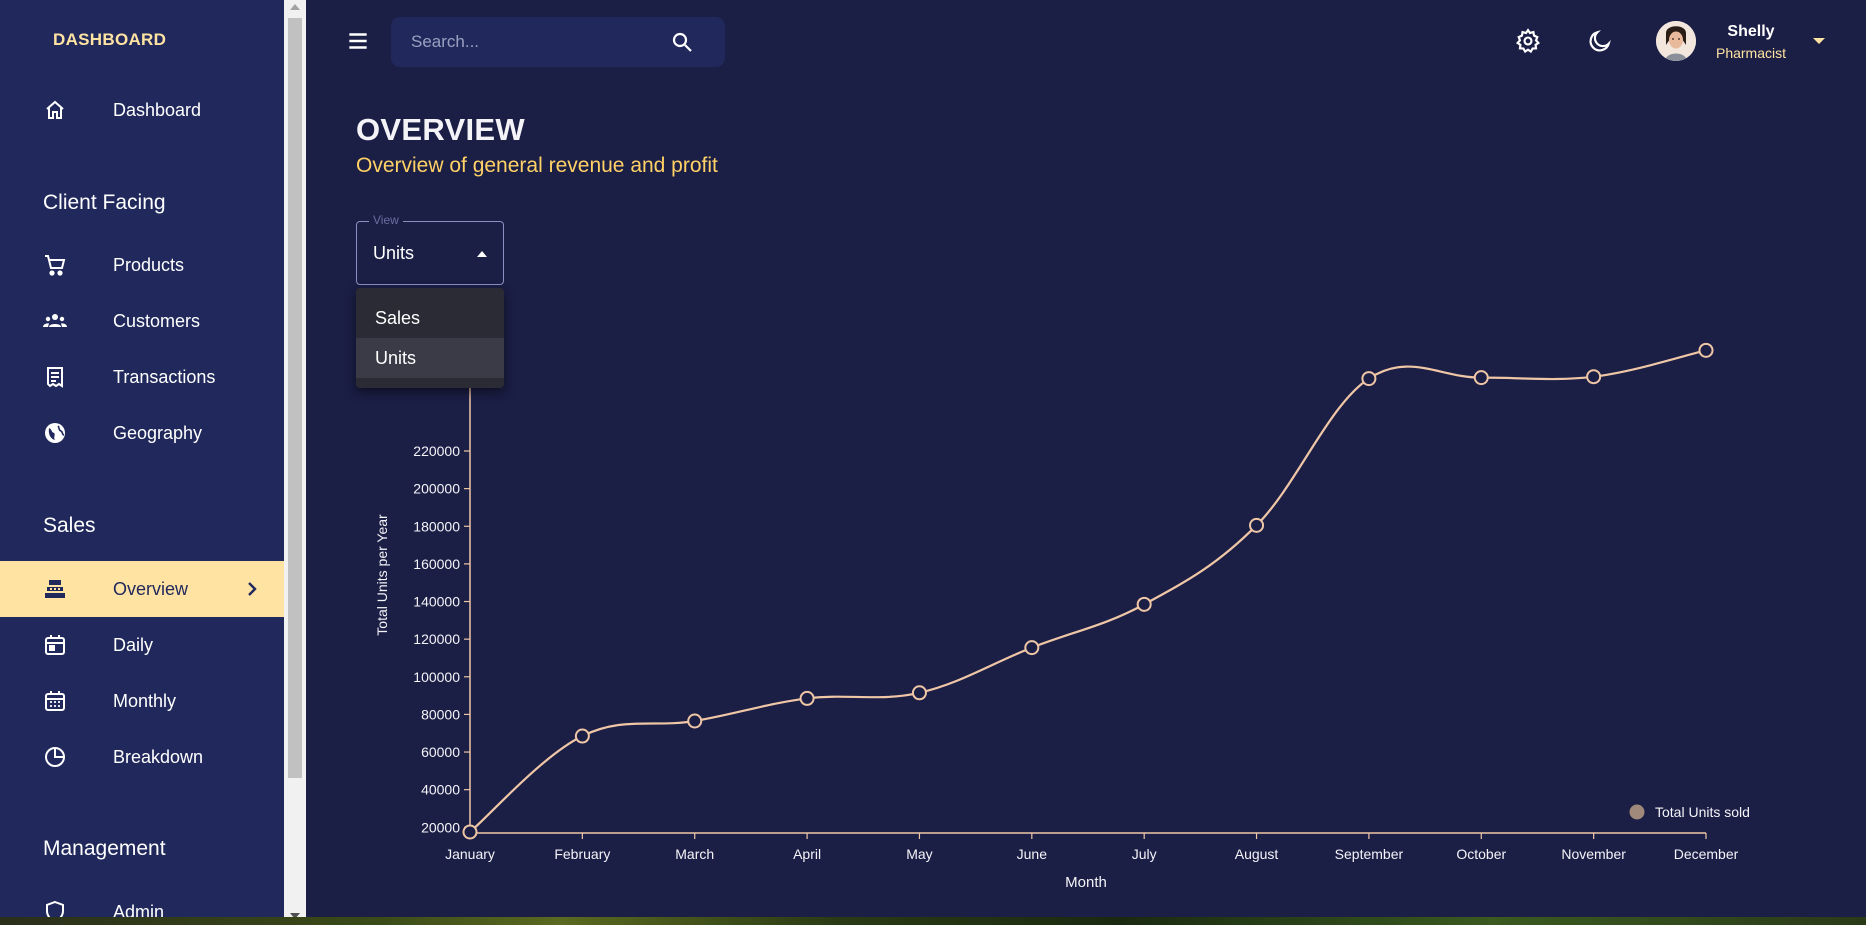  Describe the element at coordinates (394, 253) in the screenshot. I see `view-select-value: Units` at that location.